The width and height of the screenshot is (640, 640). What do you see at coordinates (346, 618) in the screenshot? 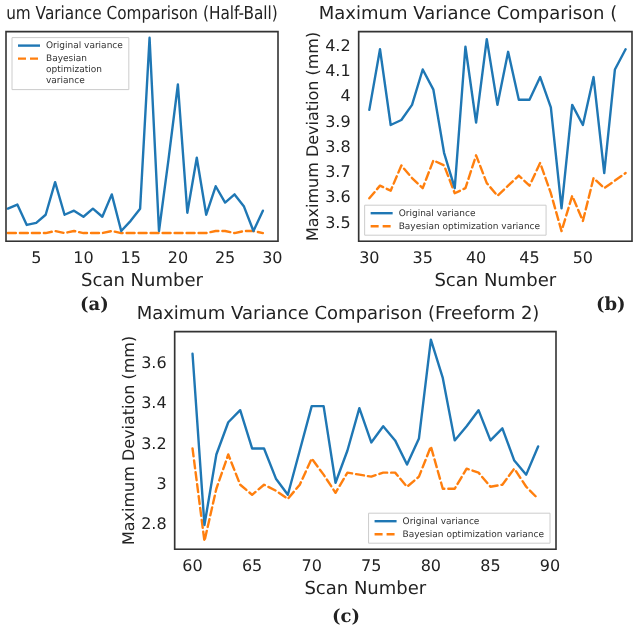
I see `text: (c)` at bounding box center [346, 618].